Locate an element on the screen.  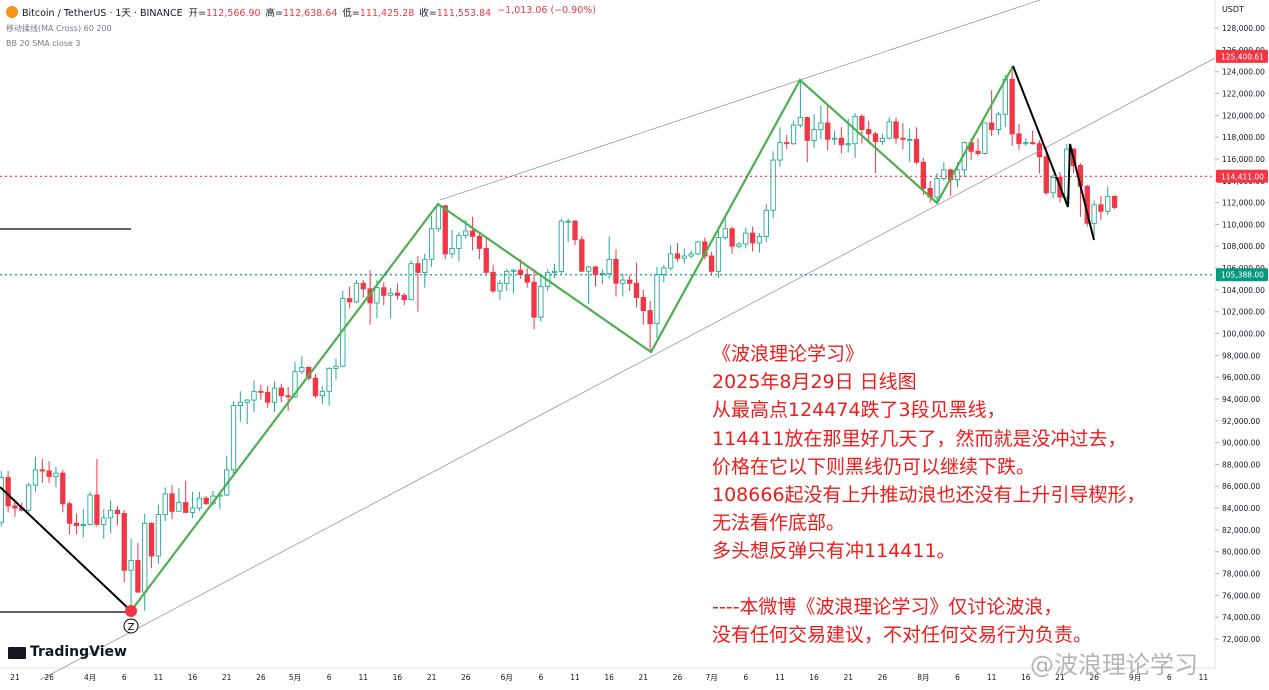
indicator: BB 20 SMA close 3 is located at coordinates (43, 43).